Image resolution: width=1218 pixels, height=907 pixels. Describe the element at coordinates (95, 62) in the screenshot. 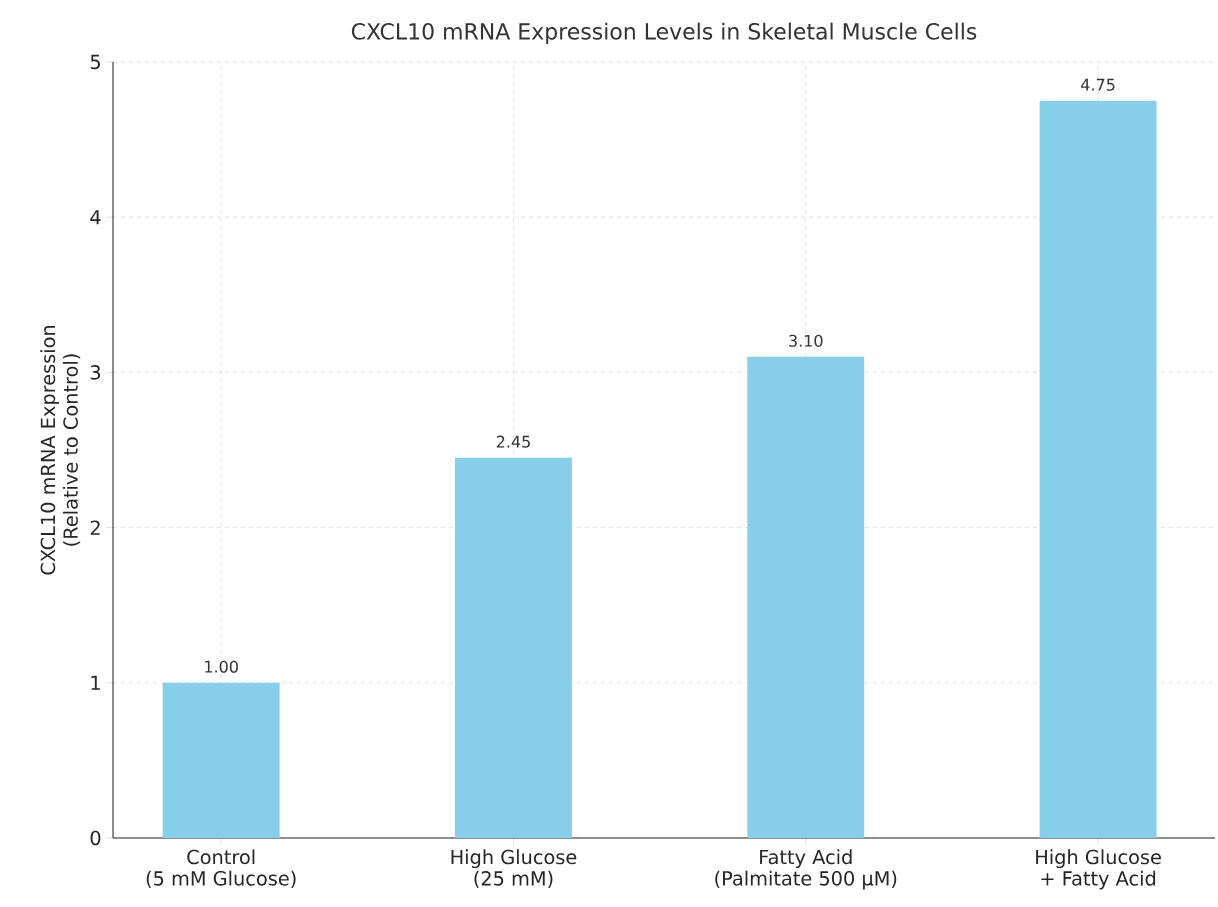

I see `y-tick-label: 5` at that location.